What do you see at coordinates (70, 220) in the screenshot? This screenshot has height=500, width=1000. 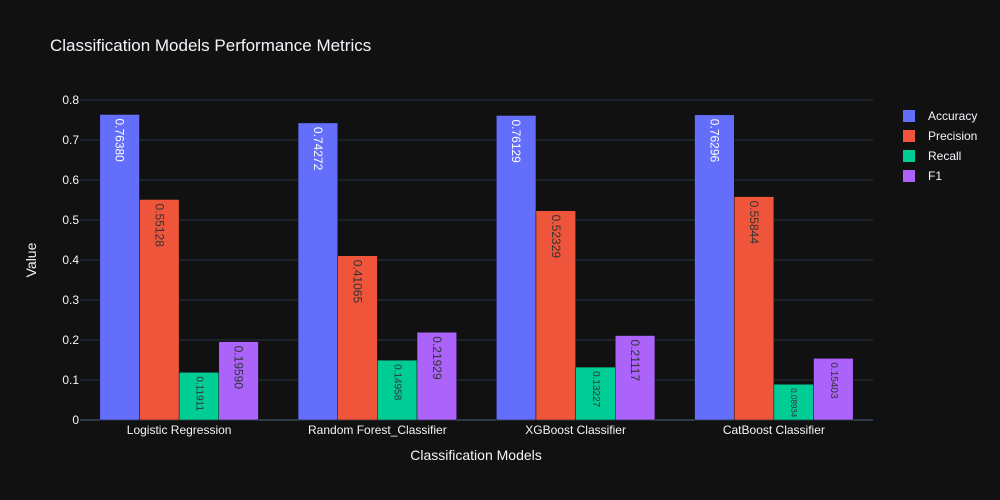 I see `y-tick-label: 0.5` at bounding box center [70, 220].